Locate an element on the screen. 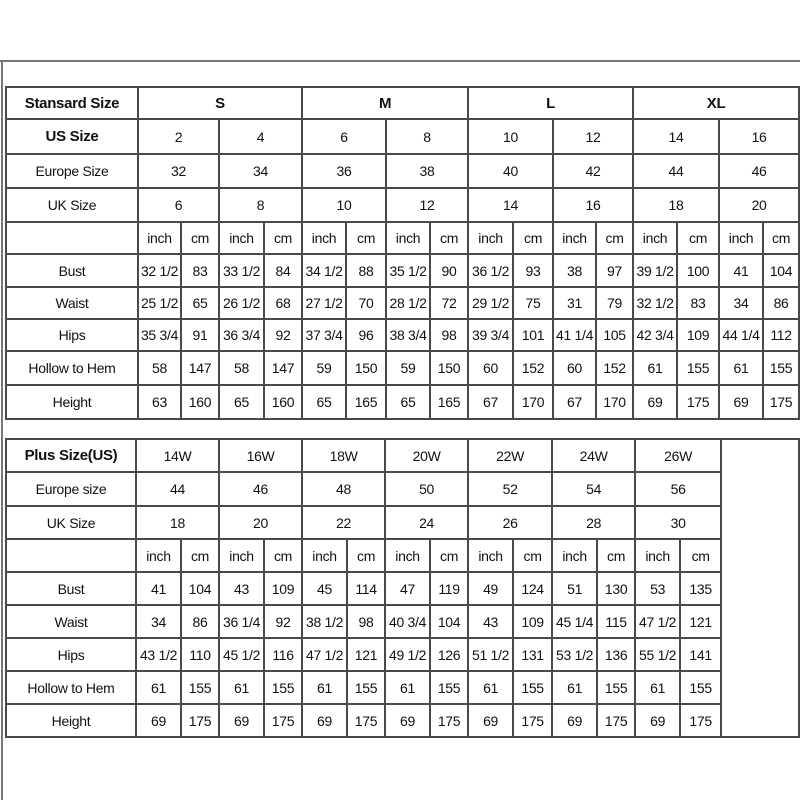 The width and height of the screenshot is (800, 800). plus-header-label: Plus Size(US) is located at coordinates (71, 455).